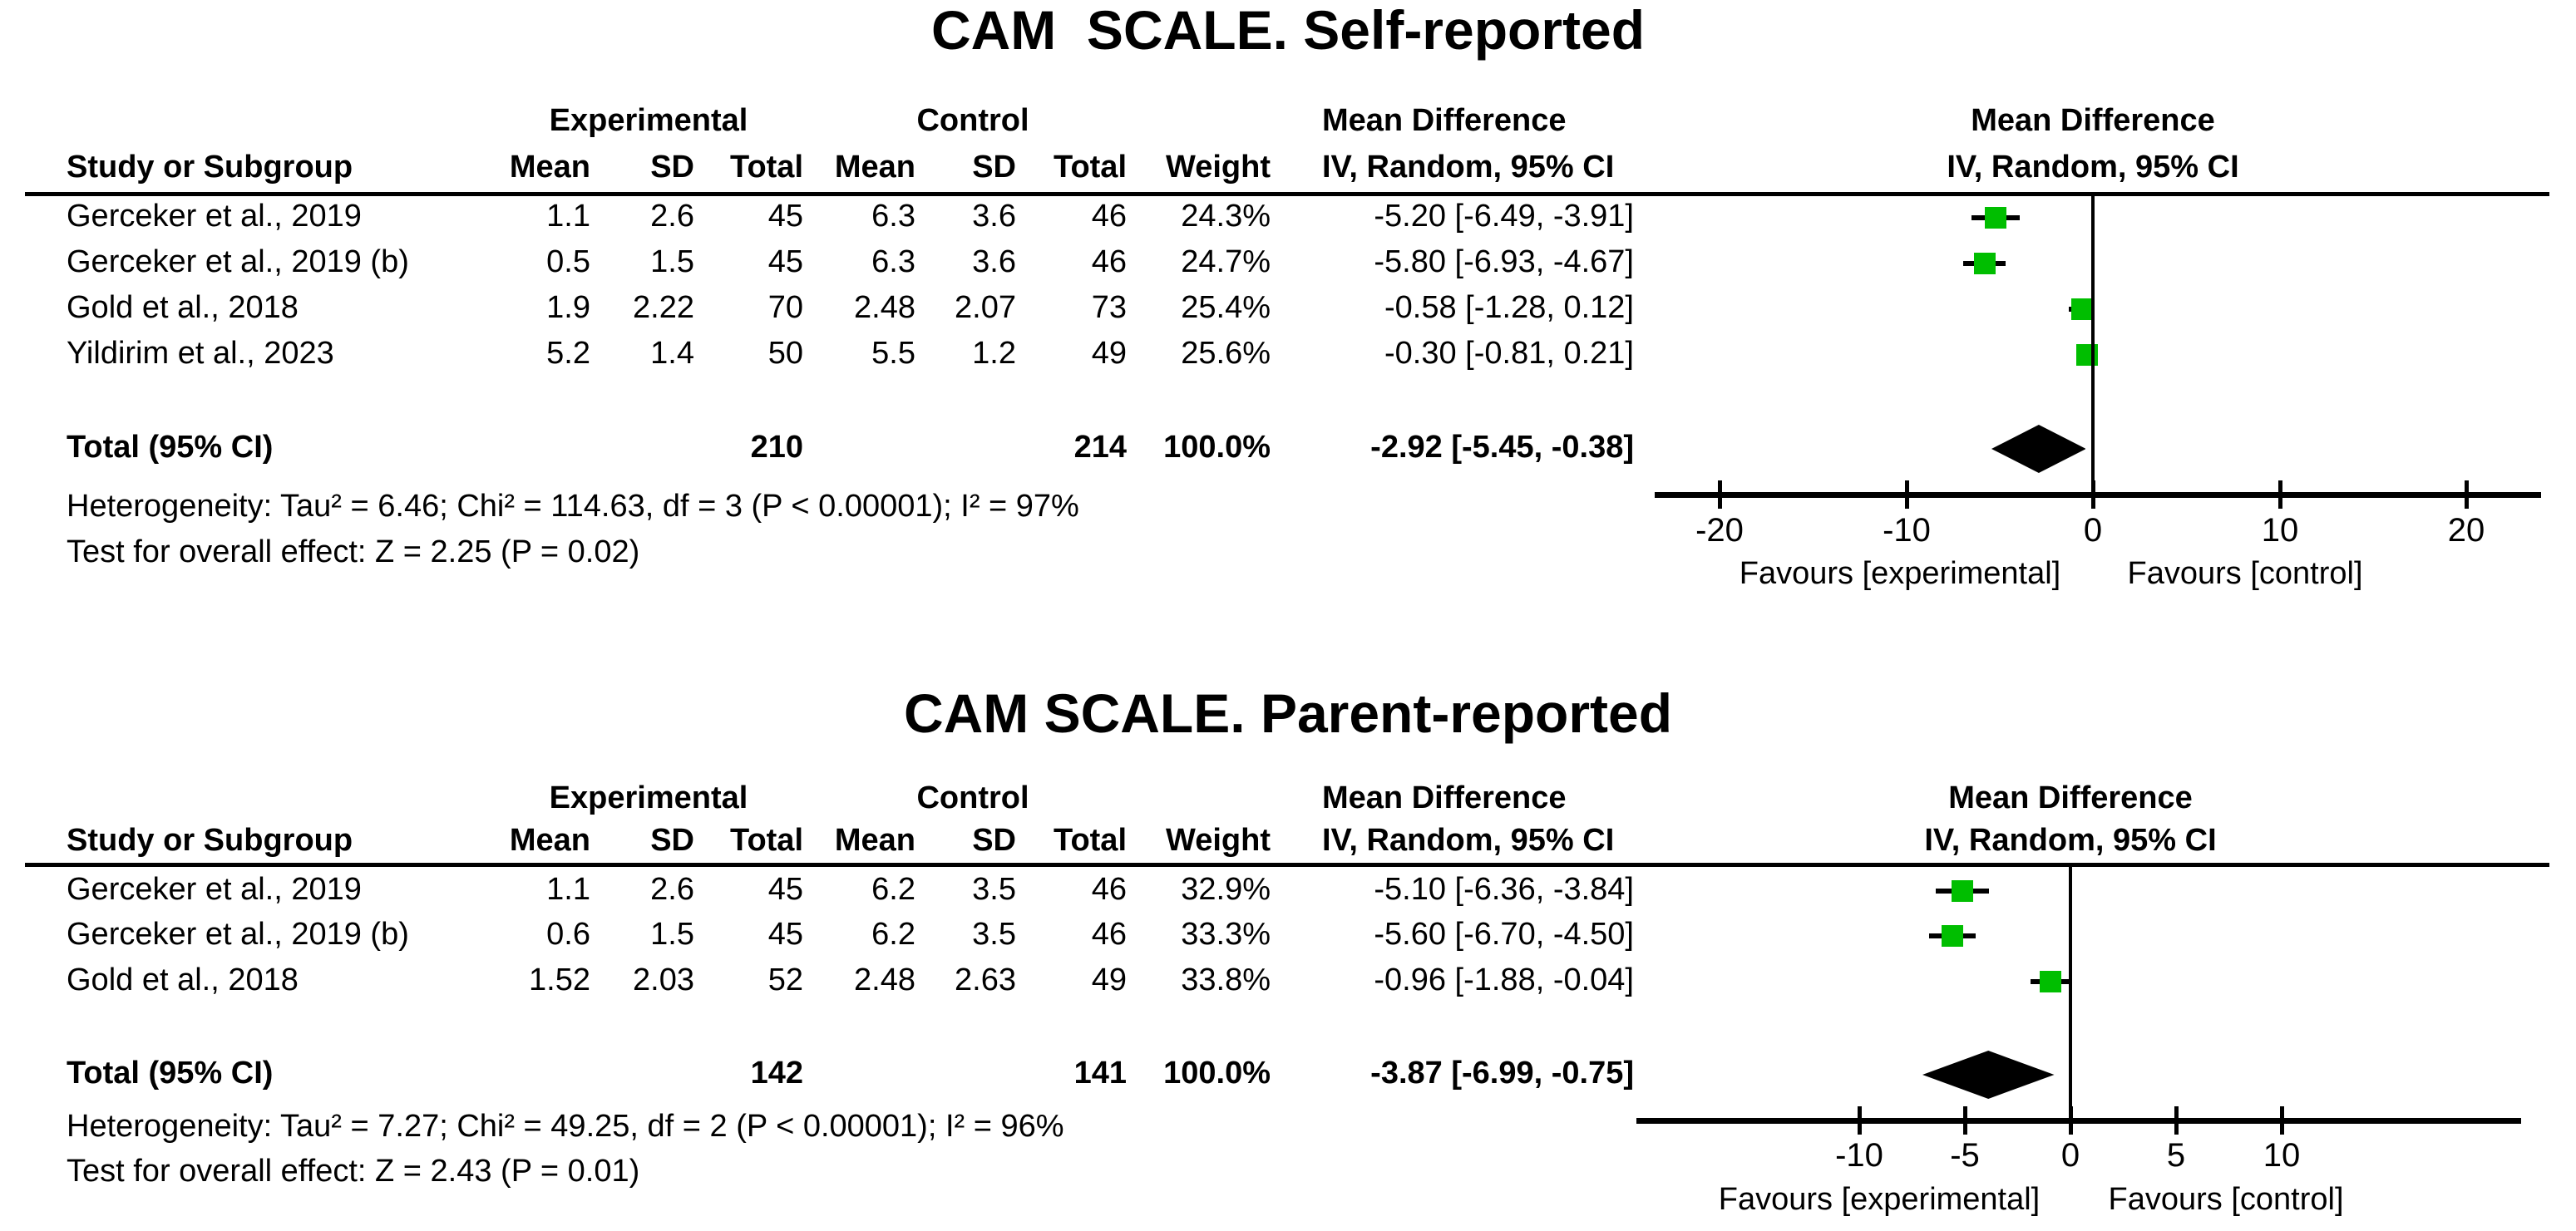 This screenshot has height=1231, width=2576. What do you see at coordinates (672, 934) in the screenshot?
I see `exp-sd-value: 1.5` at bounding box center [672, 934].